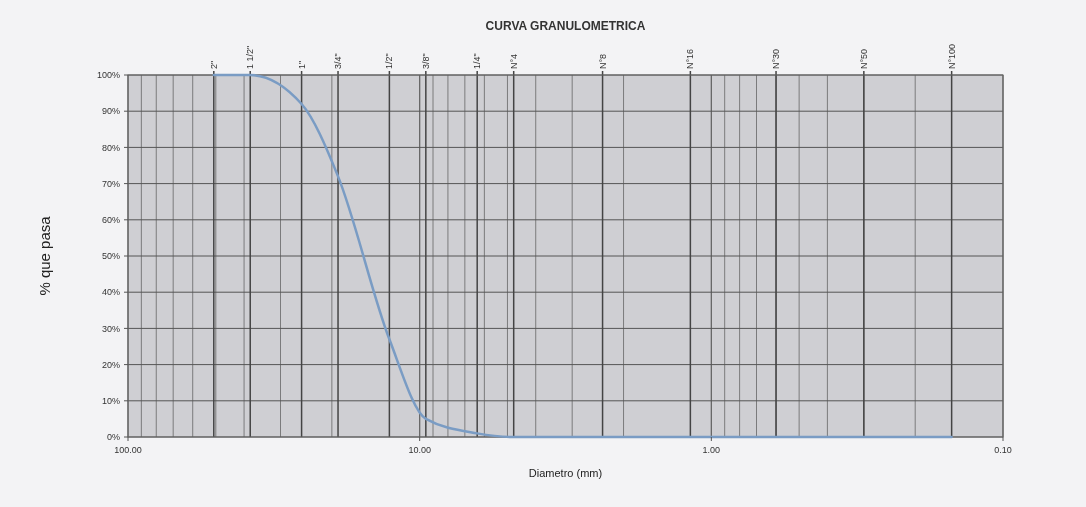  I want to click on text: 1/4", so click(477, 61).